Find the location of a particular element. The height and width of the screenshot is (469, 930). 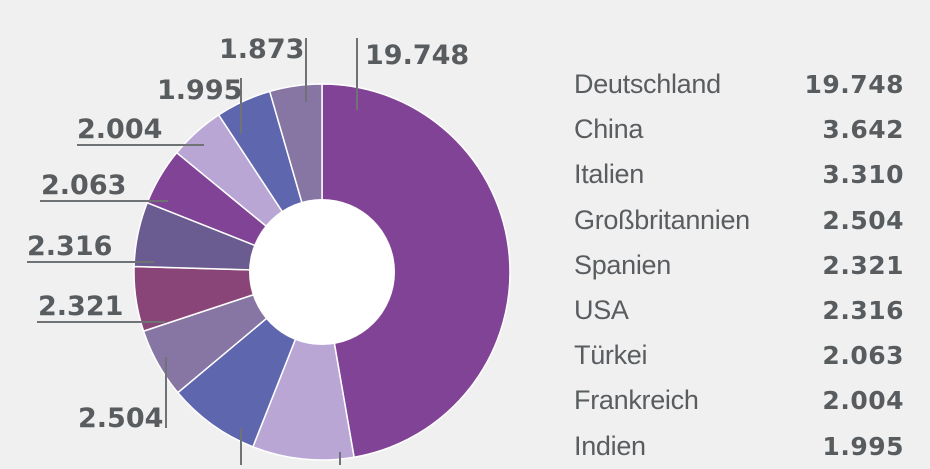

legend-value: 2.063 is located at coordinates (863, 356).